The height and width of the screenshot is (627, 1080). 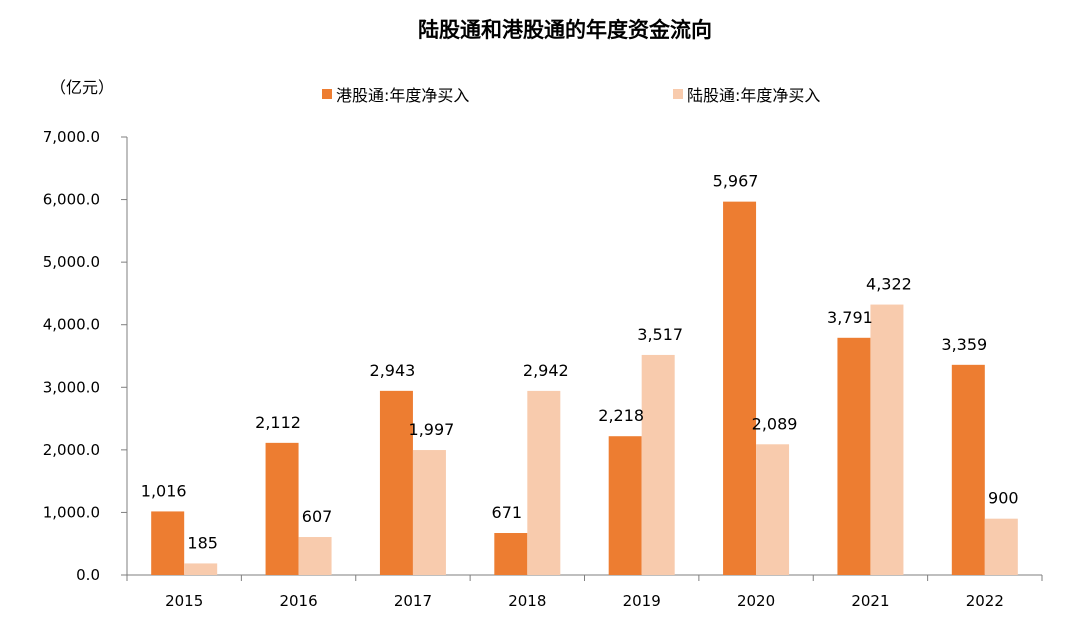 What do you see at coordinates (740, 388) in the screenshot?
I see `bar-hk-2020` at bounding box center [740, 388].